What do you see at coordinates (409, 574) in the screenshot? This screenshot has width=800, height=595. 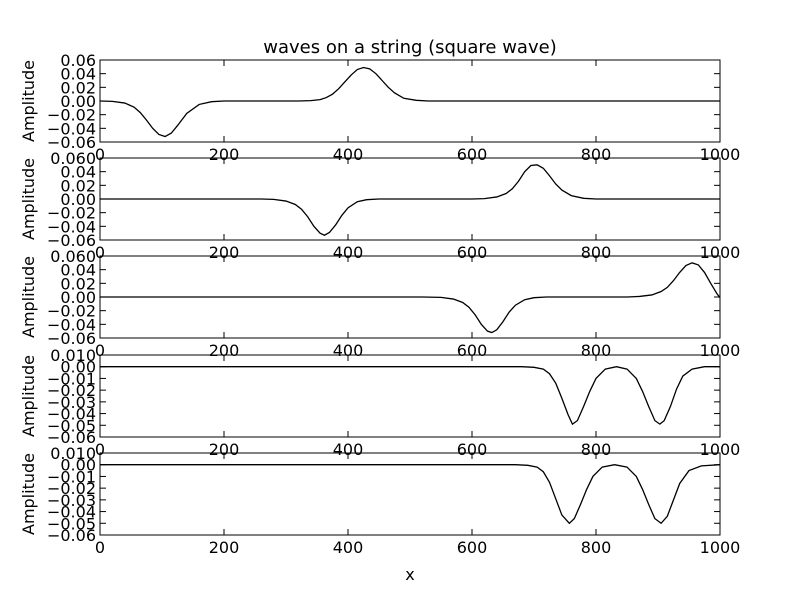 I see `x-axis-label: x` at bounding box center [409, 574].